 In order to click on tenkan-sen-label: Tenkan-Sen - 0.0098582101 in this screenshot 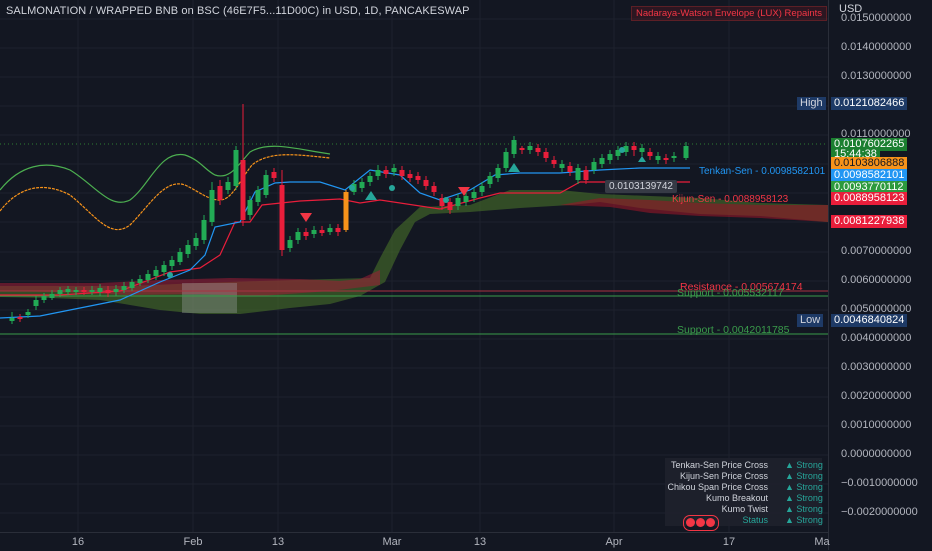, I will do `click(762, 171)`.